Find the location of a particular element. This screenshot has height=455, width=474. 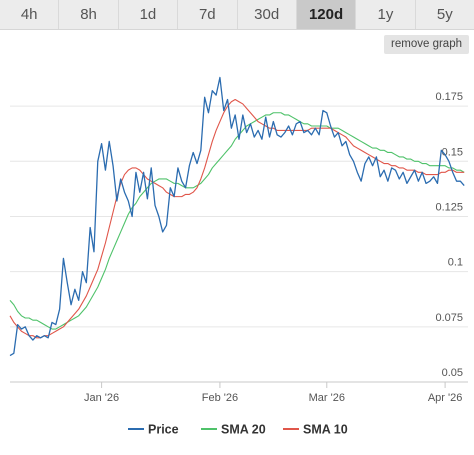

tab-8h: 8h is located at coordinates (89, 14).